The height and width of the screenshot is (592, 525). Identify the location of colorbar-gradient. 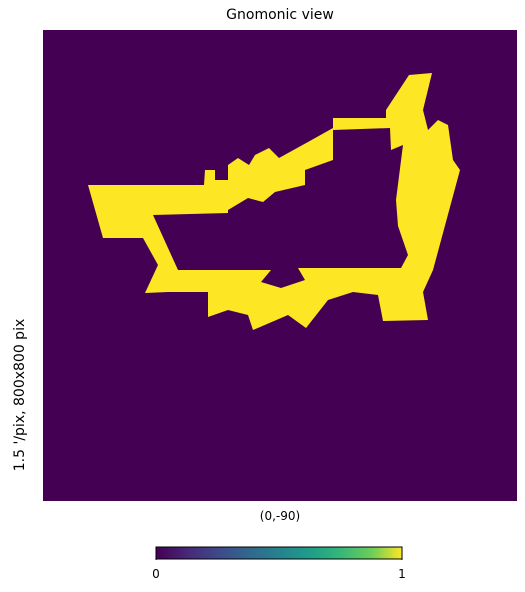
(279, 553).